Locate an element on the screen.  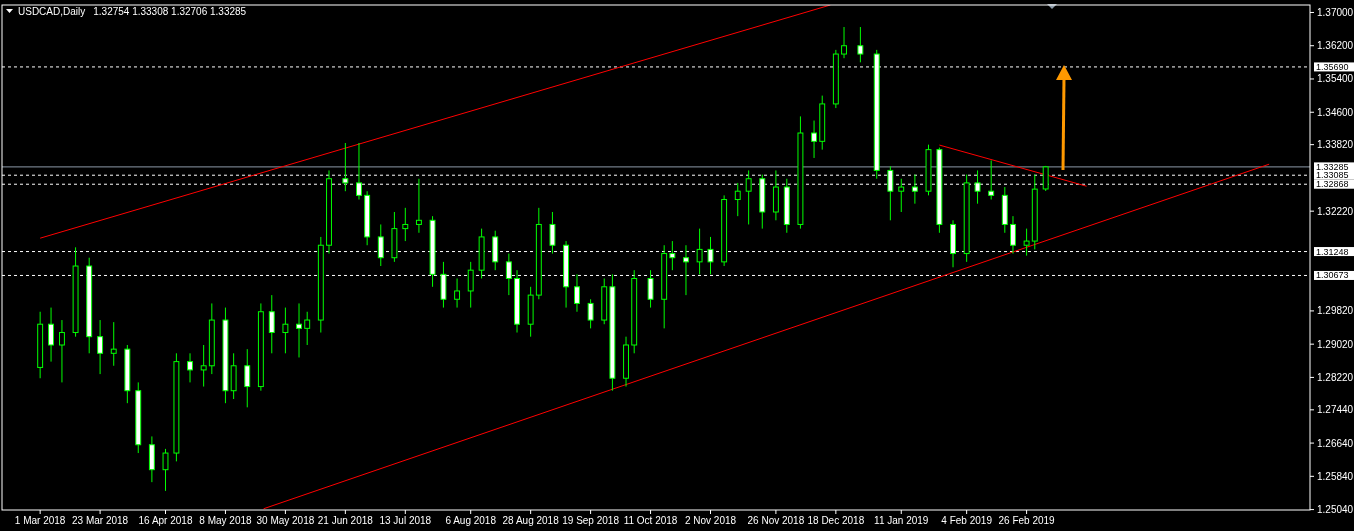
chart-title: USDCAD,Daily is located at coordinates (52, 11).